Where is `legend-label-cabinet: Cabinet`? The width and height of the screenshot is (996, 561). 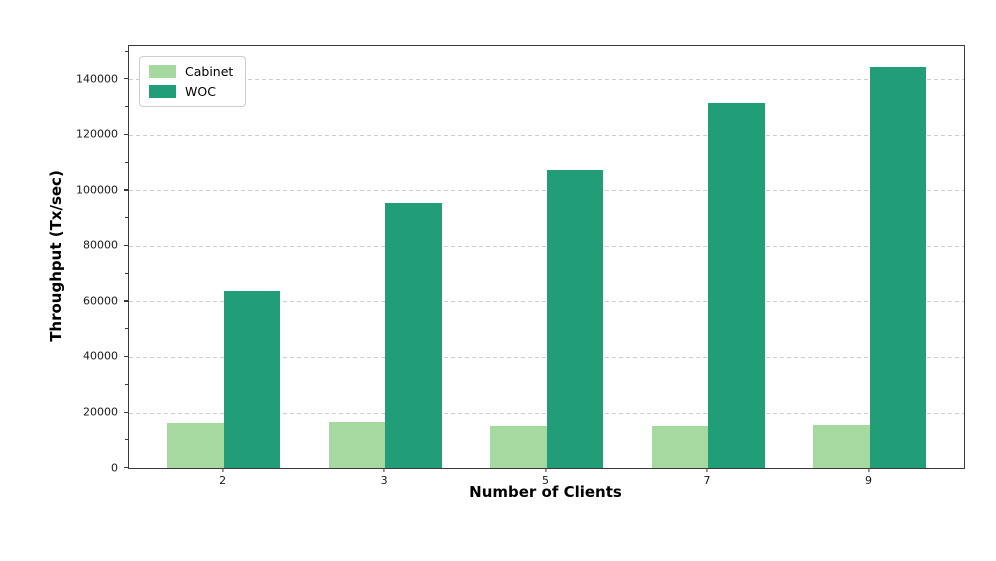
legend-label-cabinet: Cabinet is located at coordinates (209, 71).